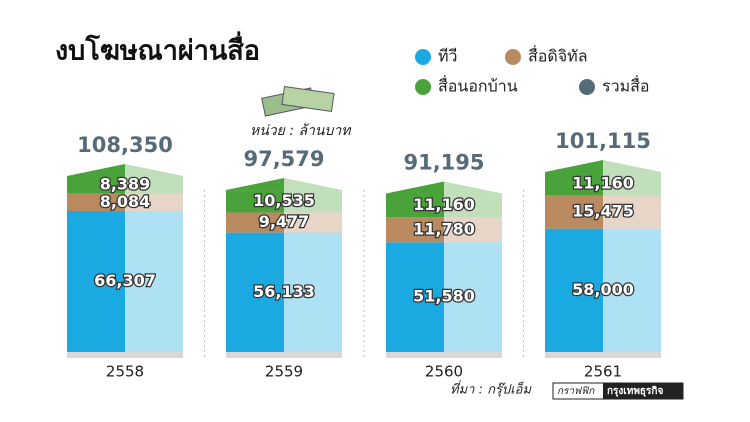 The height and width of the screenshot is (422, 750). I want to click on chart-title: งบโฆษณาผ่านสื่อ, so click(157, 49).